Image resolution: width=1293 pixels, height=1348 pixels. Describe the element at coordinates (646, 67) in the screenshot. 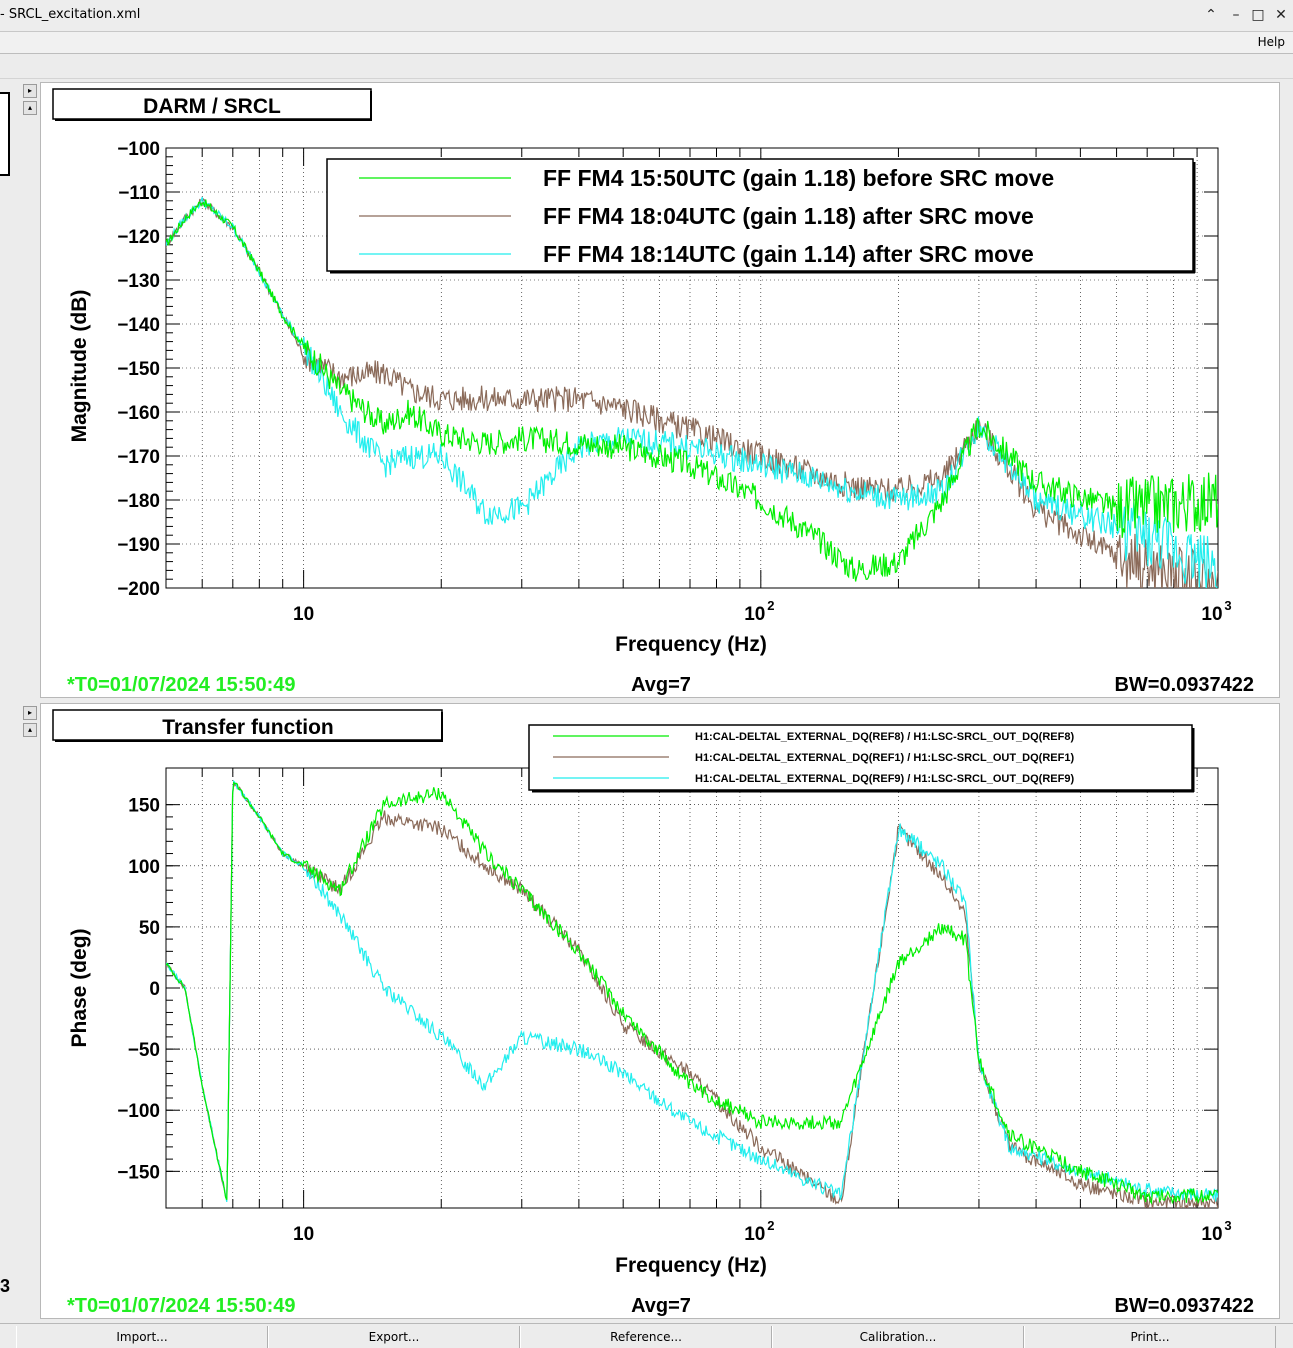

I see `tool-strip` at that location.